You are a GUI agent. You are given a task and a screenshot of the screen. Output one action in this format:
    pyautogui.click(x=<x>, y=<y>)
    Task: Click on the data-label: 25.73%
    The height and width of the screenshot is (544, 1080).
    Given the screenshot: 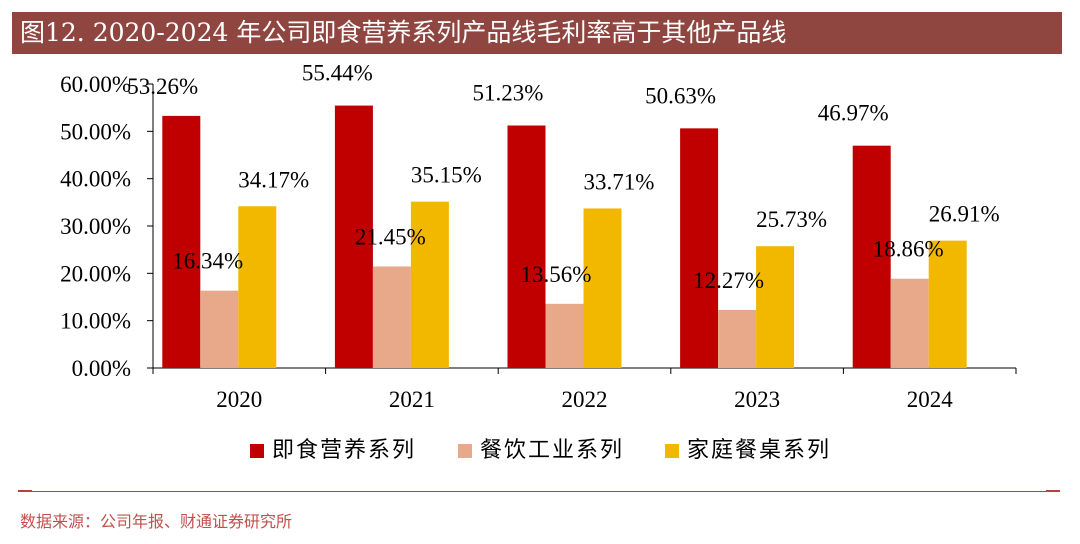 What is the action you would take?
    pyautogui.click(x=791, y=219)
    